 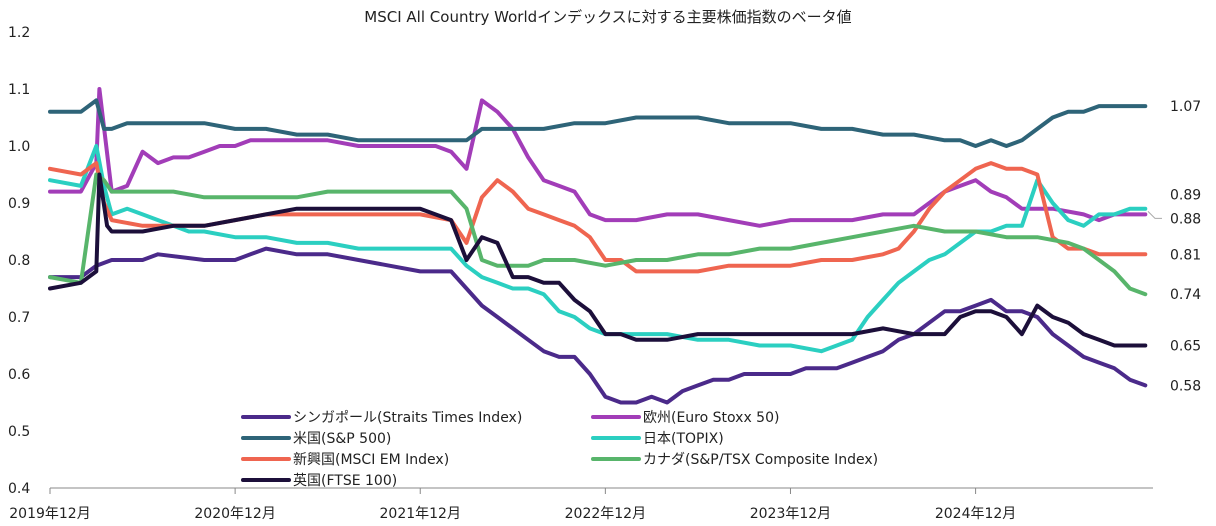 What do you see at coordinates (19, 432) in the screenshot?
I see `y-tick-label: 0.5` at bounding box center [19, 432].